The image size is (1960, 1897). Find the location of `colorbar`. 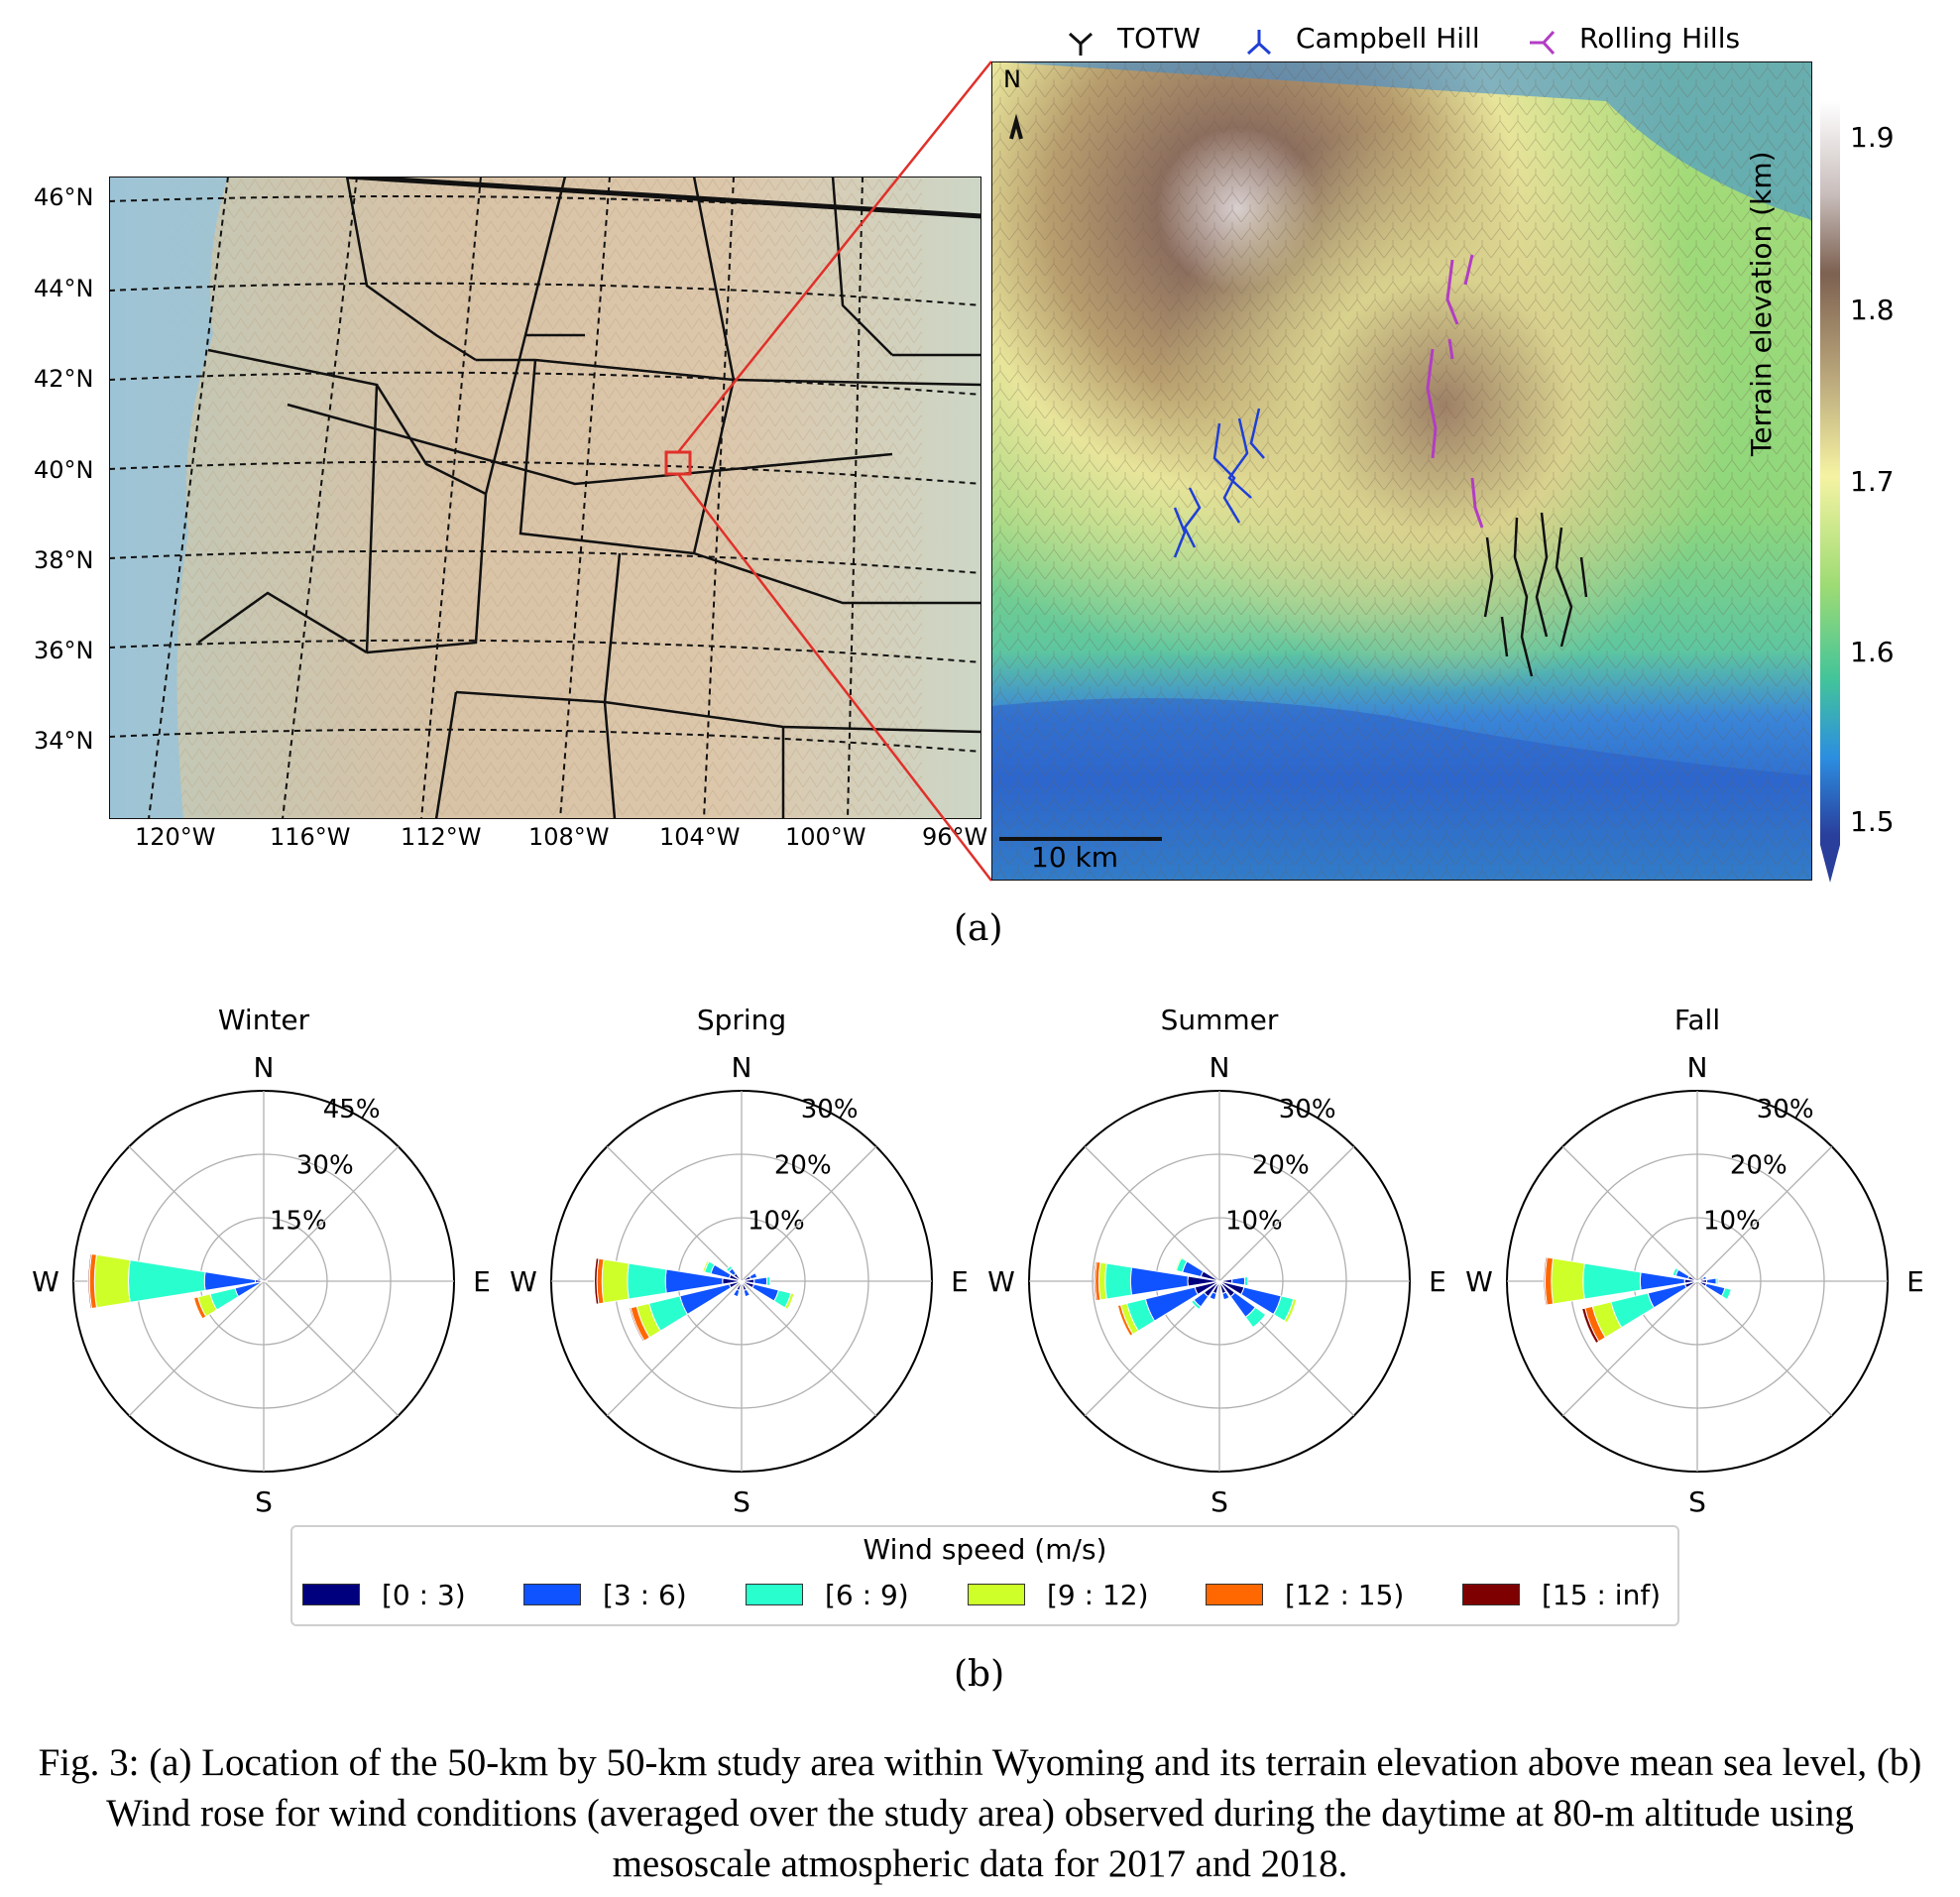

colorbar is located at coordinates (1830, 492).